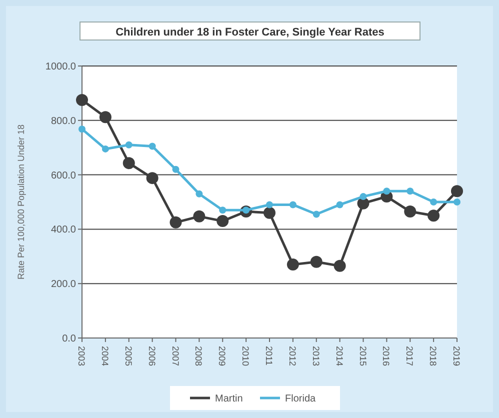 This screenshot has width=499, height=418. I want to click on y-tick-label: 0.0, so click(69, 339).